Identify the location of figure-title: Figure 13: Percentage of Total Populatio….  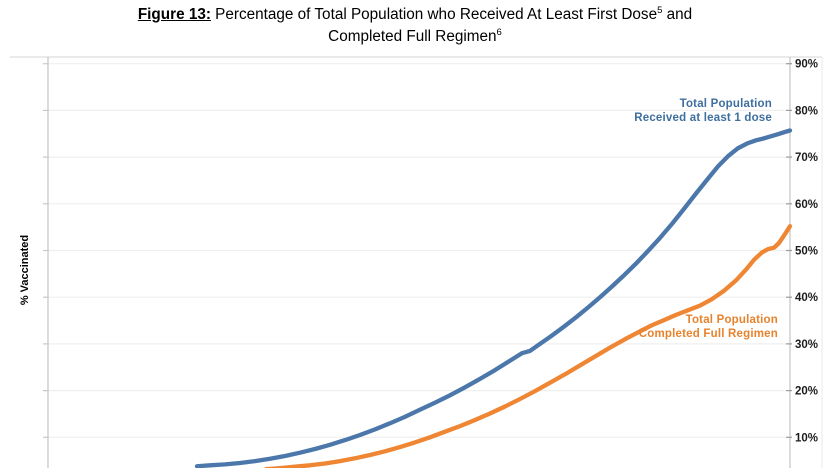
(415, 25).